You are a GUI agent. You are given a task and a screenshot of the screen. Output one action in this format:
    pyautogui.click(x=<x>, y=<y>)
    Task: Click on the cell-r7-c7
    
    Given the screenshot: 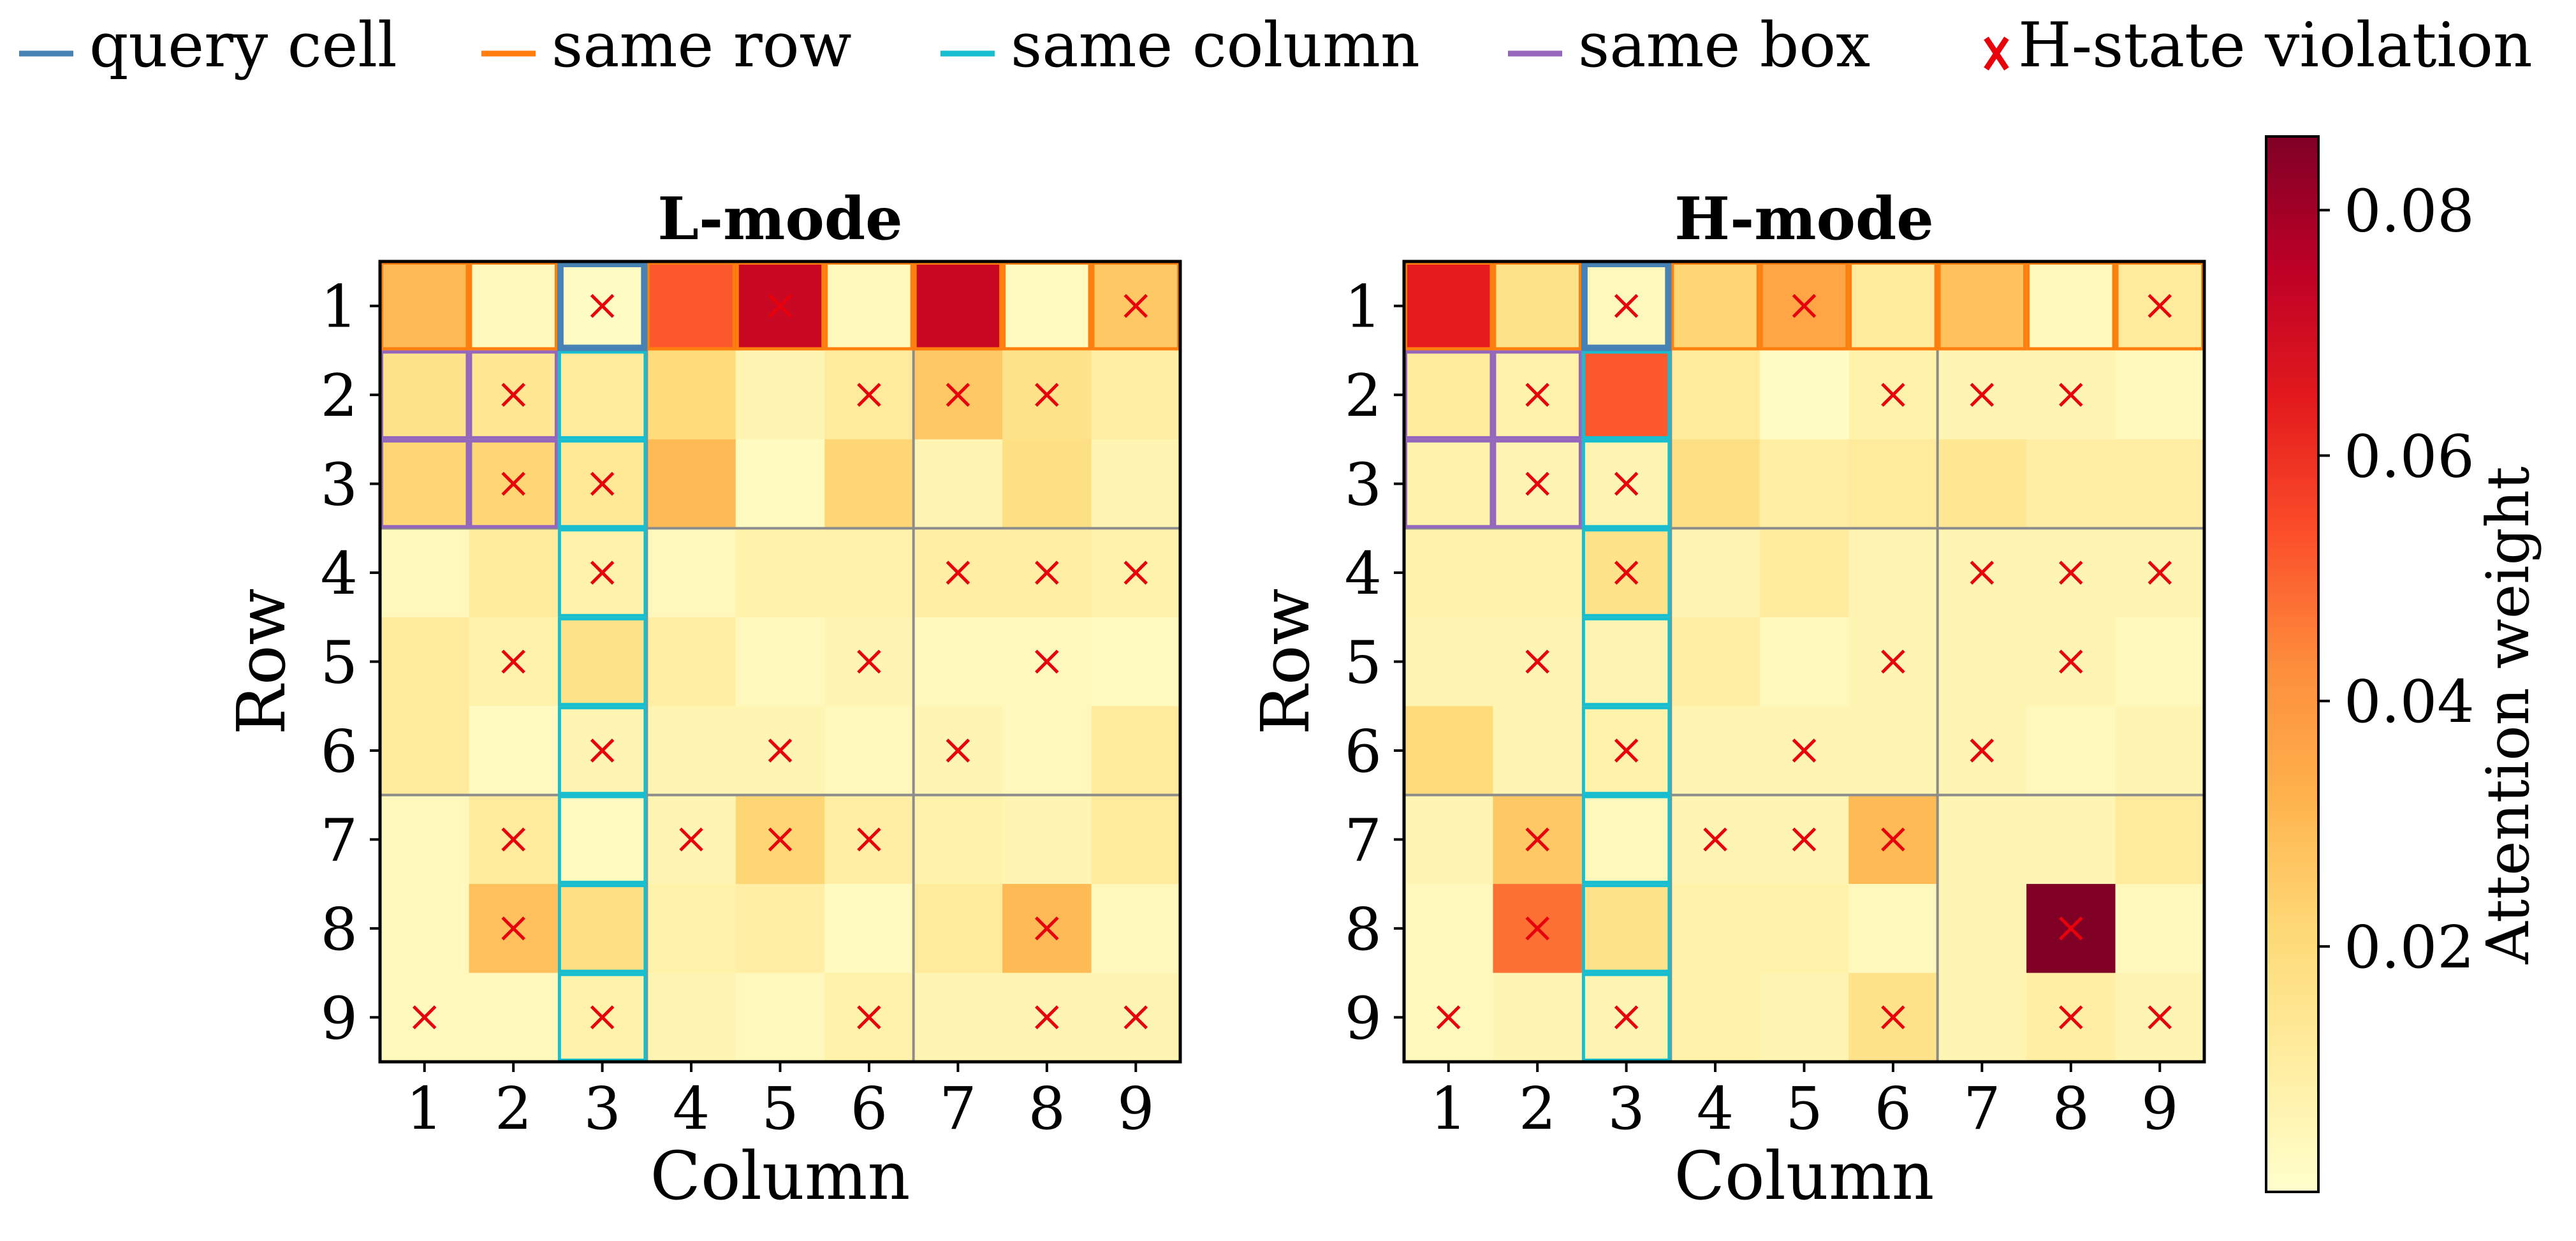 What is the action you would take?
    pyautogui.click(x=1982, y=840)
    